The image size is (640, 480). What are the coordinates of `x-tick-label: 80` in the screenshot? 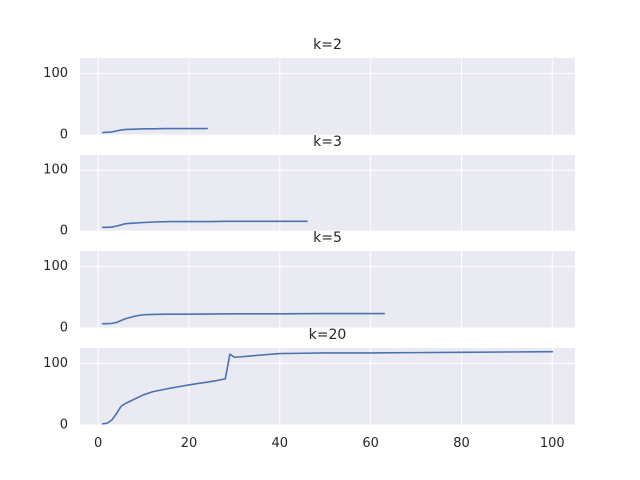 It's located at (461, 443).